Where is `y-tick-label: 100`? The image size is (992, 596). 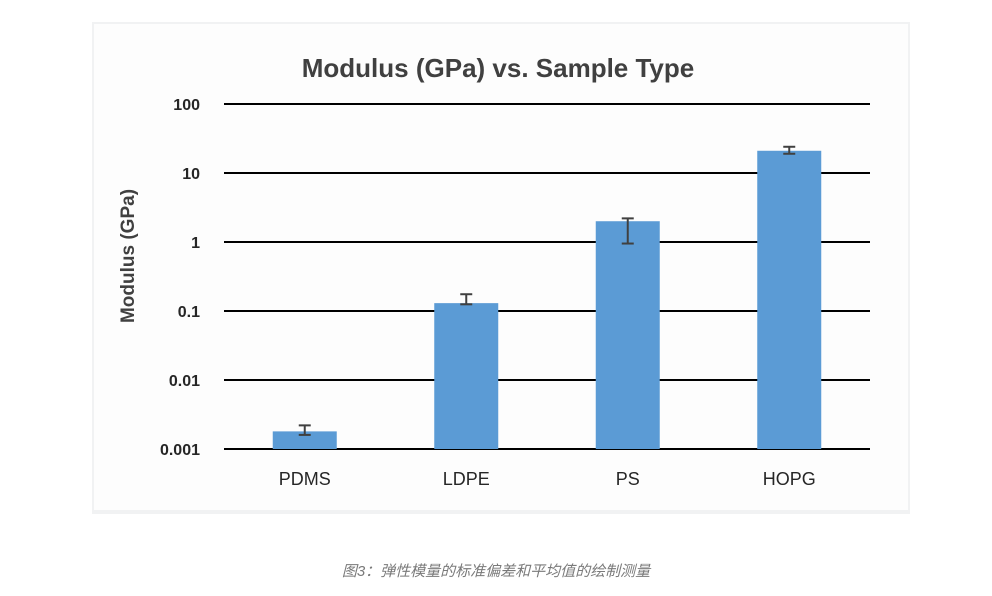
y-tick-label: 100 is located at coordinates (186, 105).